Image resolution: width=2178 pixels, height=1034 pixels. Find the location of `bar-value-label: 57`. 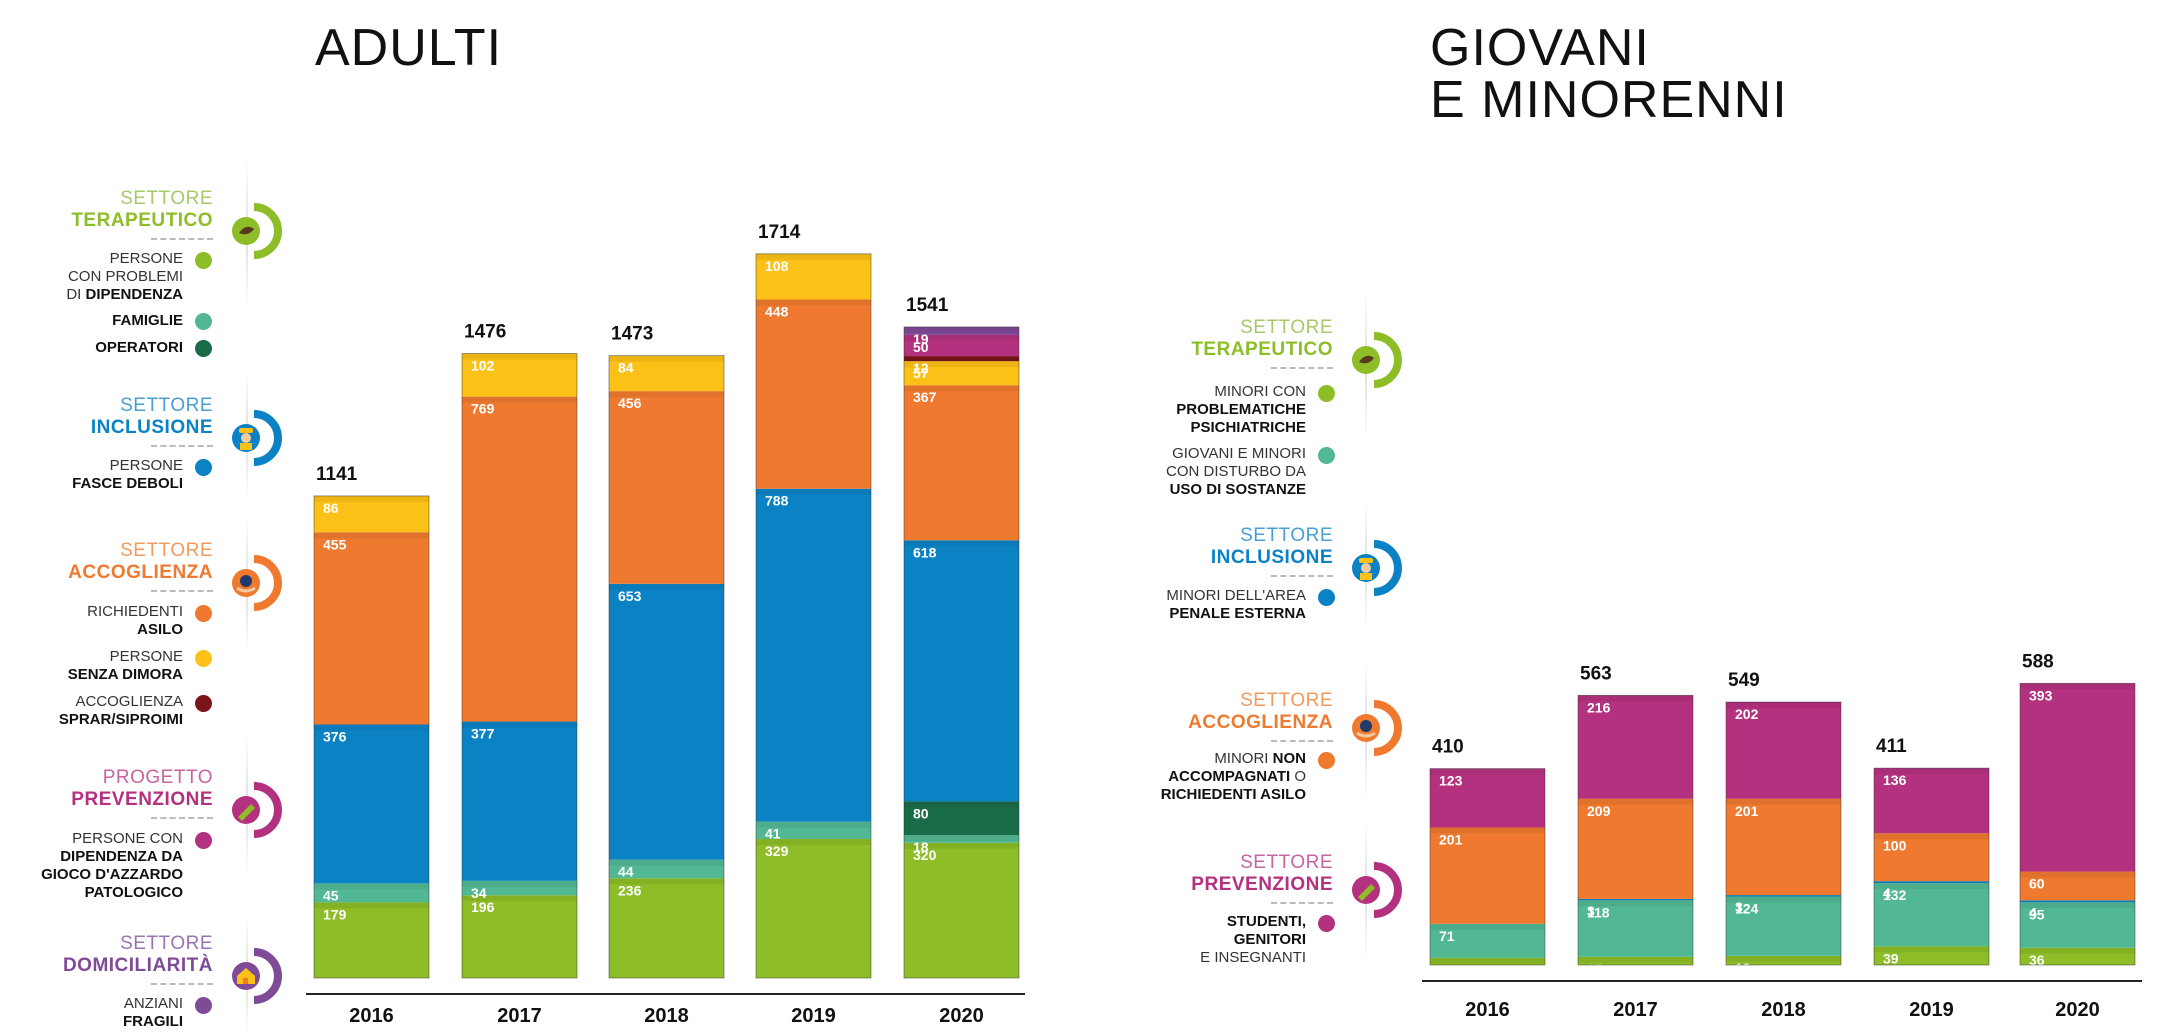

bar-value-label: 57 is located at coordinates (921, 373).